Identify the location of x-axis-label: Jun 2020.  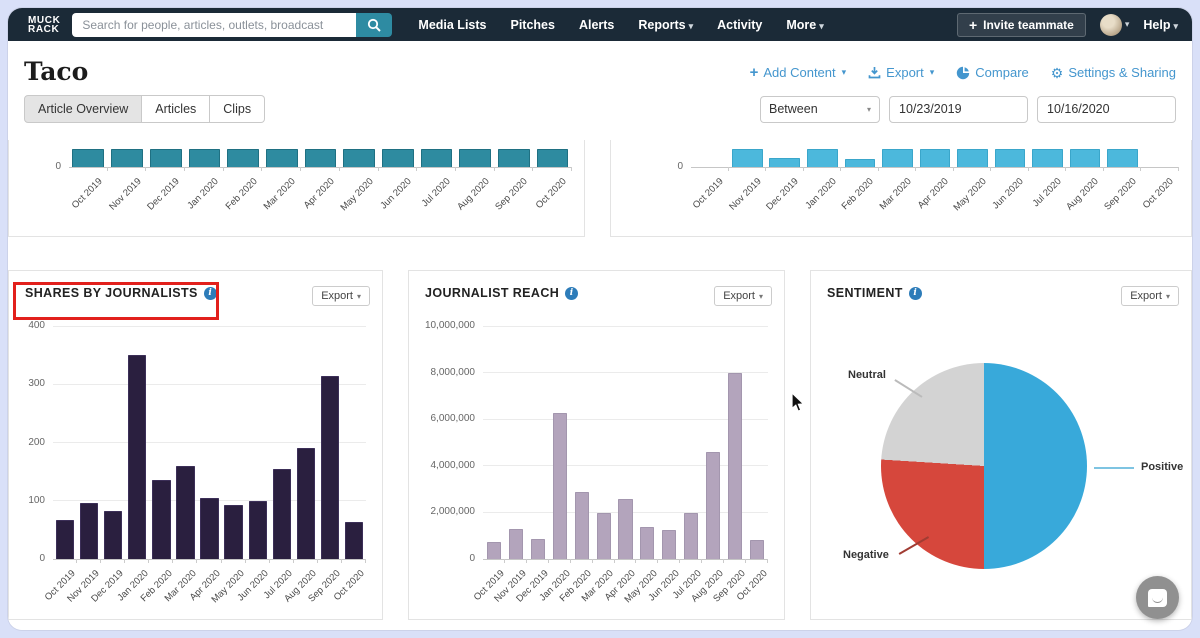
(1008, 194).